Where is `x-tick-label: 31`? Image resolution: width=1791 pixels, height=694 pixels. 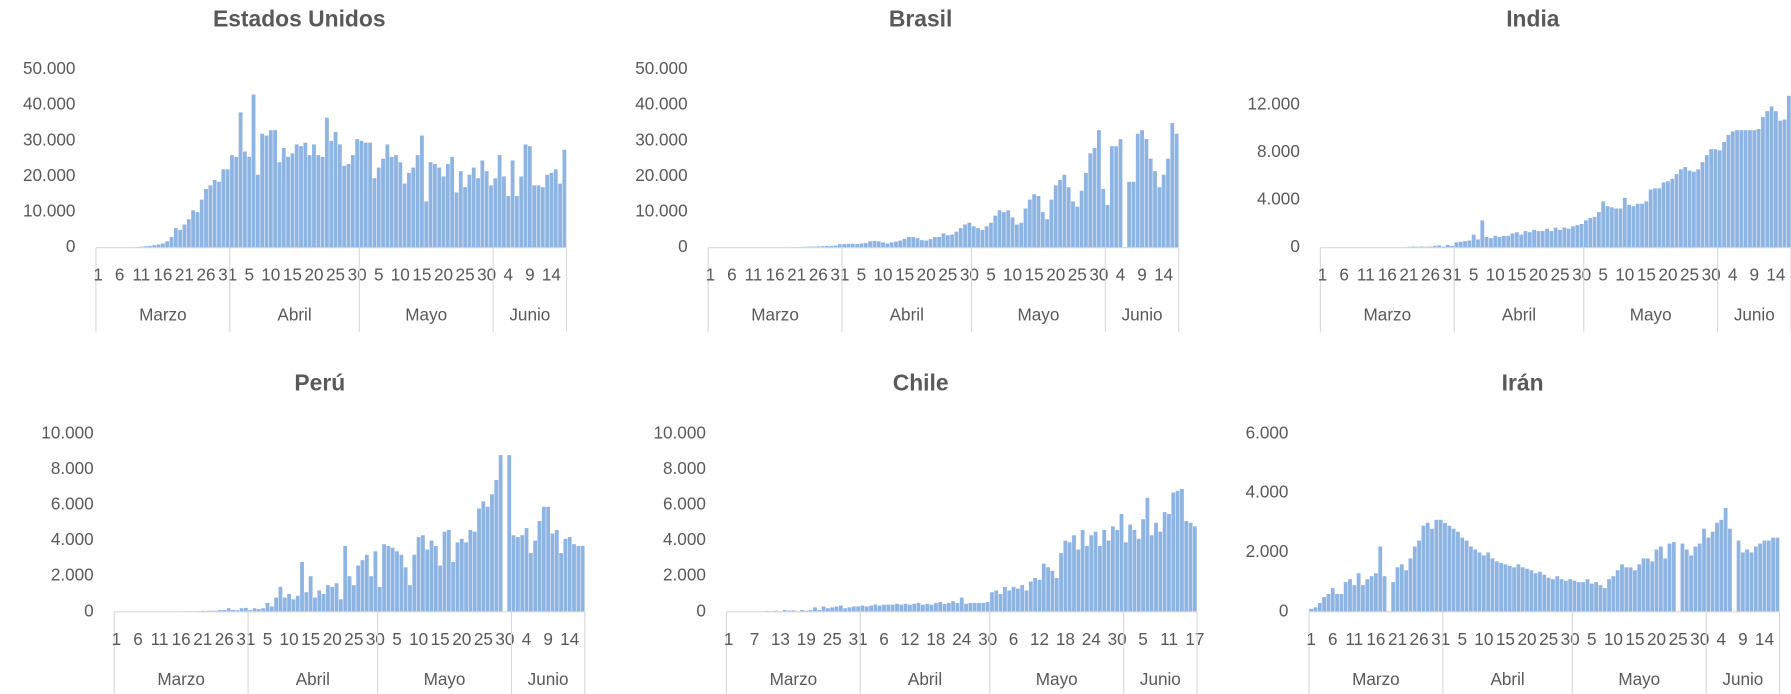 x-tick-label: 31 is located at coordinates (1440, 639).